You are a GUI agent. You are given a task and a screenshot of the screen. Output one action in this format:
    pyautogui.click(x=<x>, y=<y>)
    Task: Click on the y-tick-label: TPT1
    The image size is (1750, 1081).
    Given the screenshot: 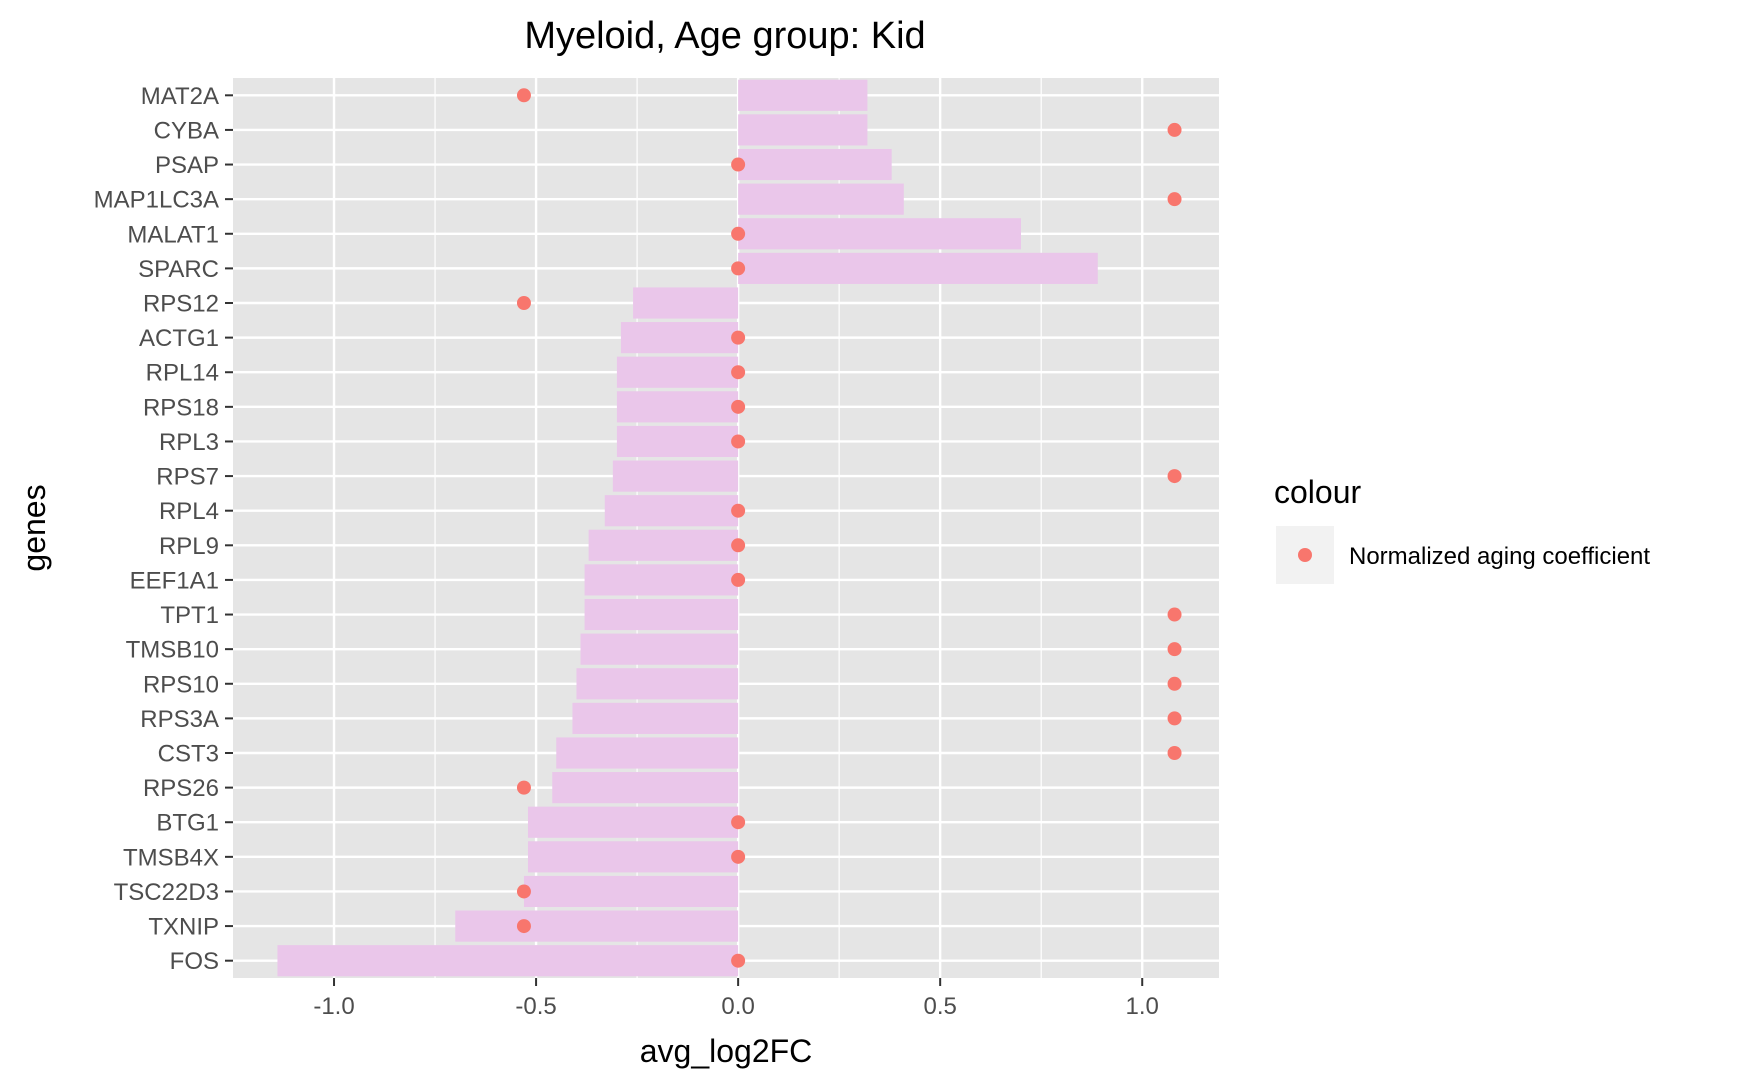 What is the action you would take?
    pyautogui.click(x=189, y=615)
    